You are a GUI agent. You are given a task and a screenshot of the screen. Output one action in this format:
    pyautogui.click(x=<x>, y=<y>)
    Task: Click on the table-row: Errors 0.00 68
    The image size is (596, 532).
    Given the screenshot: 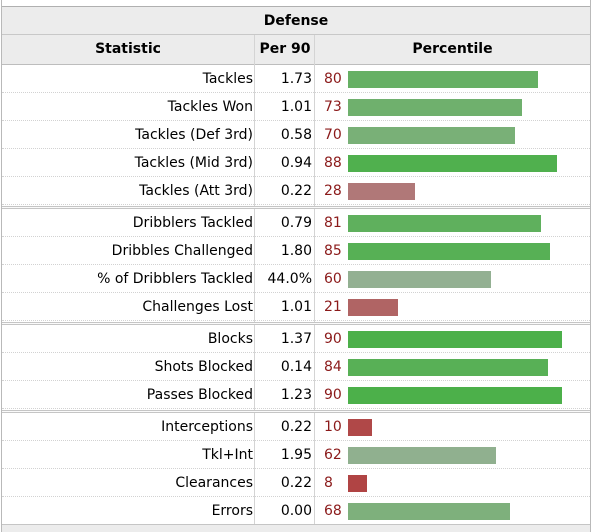 What is the action you would take?
    pyautogui.click(x=296, y=511)
    